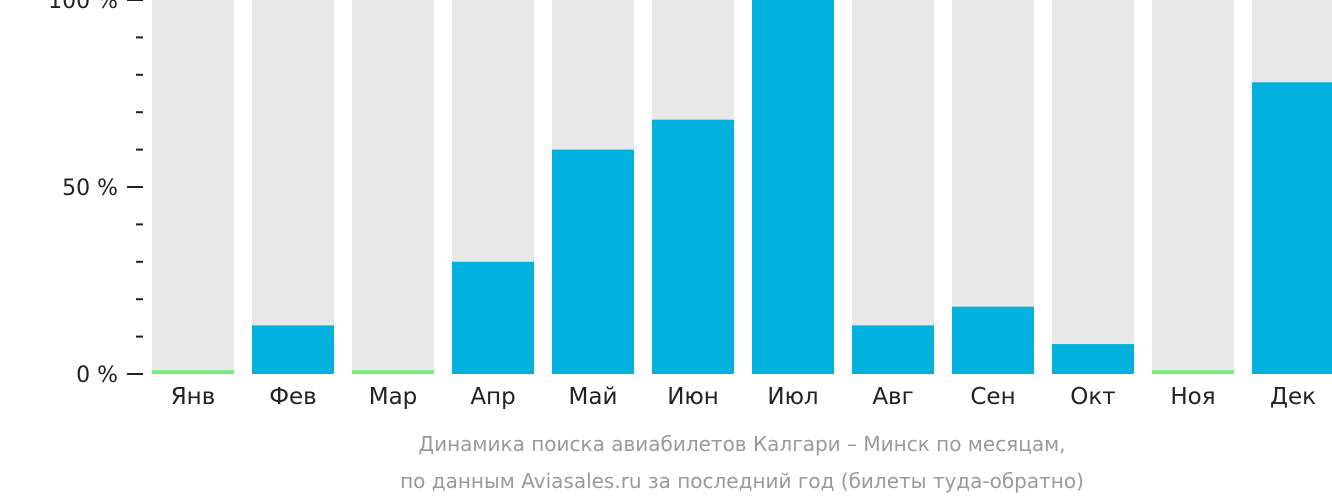 Image resolution: width=1332 pixels, height=502 pixels. Describe the element at coordinates (393, 397) in the screenshot. I see `x-tick-label: Мар` at that location.